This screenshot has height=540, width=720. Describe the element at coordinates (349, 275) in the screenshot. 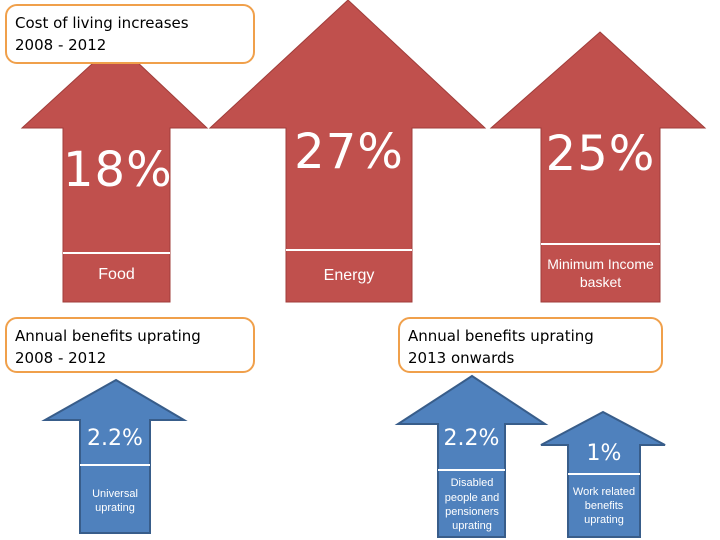

I see `energy-label: Energy` at that location.